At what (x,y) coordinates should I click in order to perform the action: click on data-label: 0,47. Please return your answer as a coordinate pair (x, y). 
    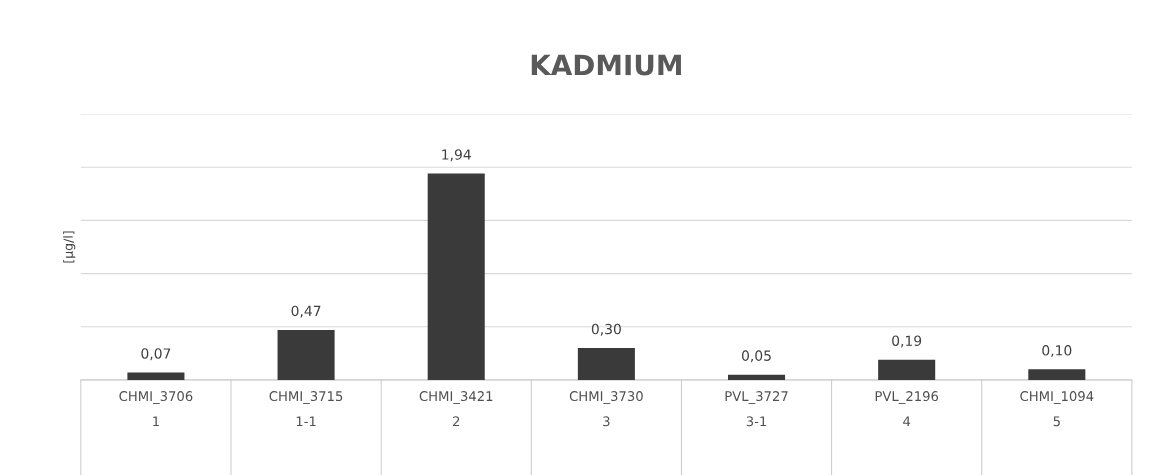
    Looking at the image, I should click on (306, 311).